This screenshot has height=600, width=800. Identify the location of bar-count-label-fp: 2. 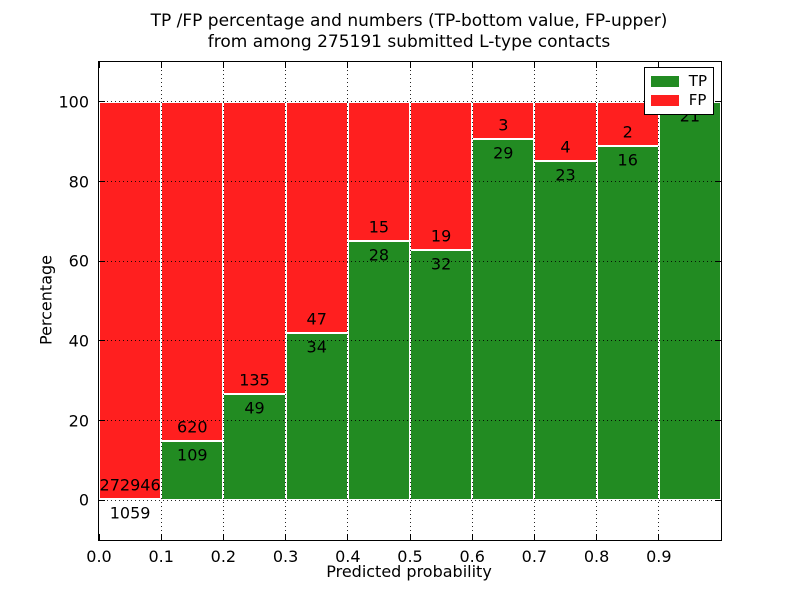
(627, 132).